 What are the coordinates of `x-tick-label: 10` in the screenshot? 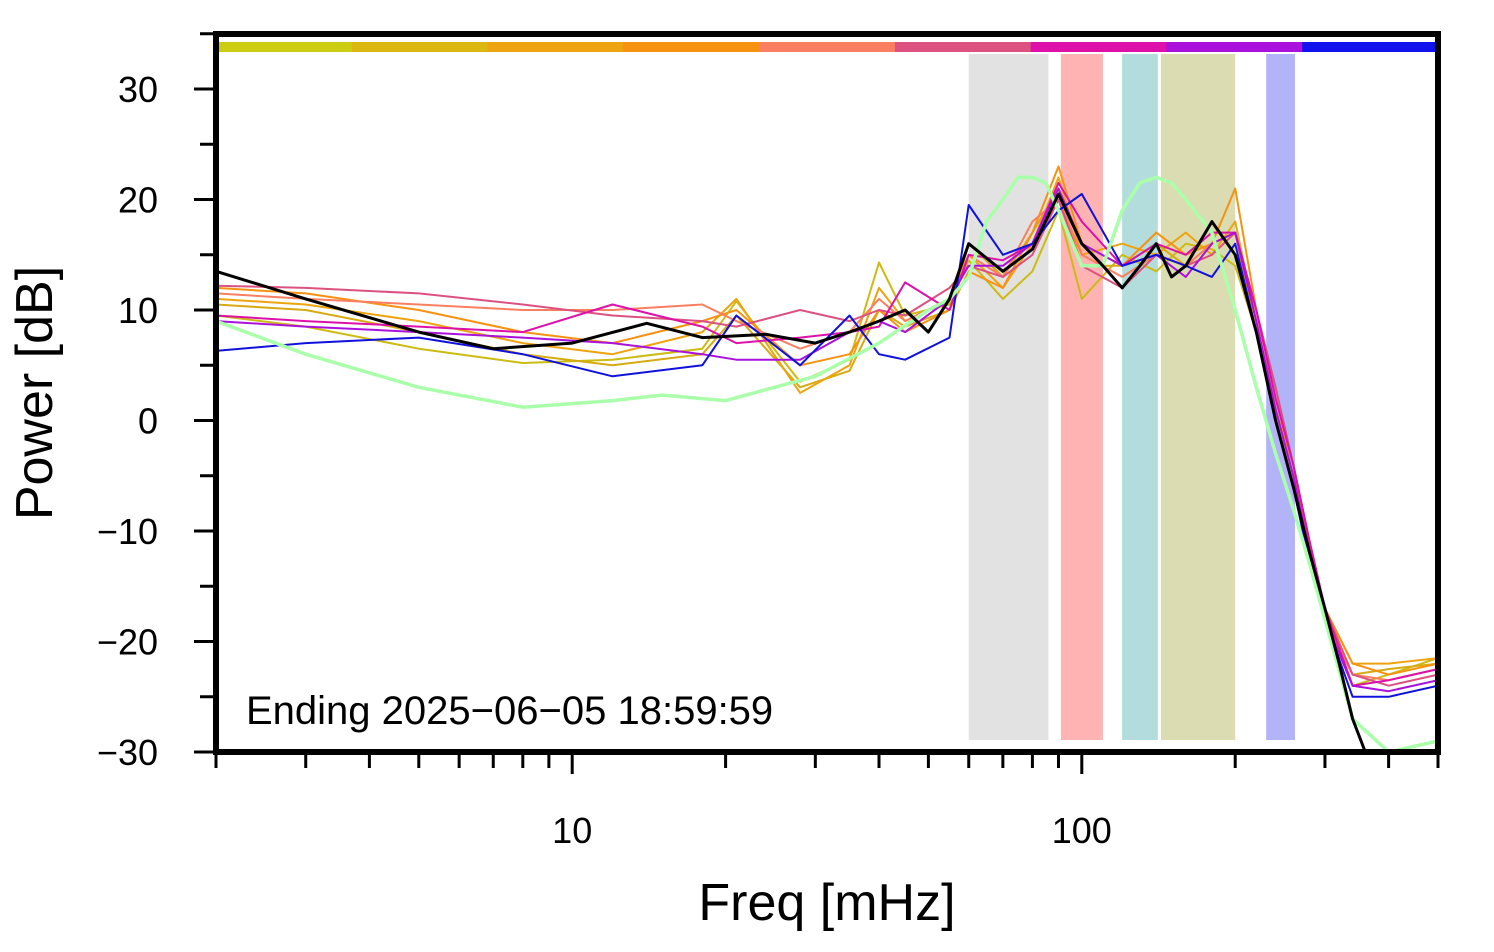 It's located at (572, 830).